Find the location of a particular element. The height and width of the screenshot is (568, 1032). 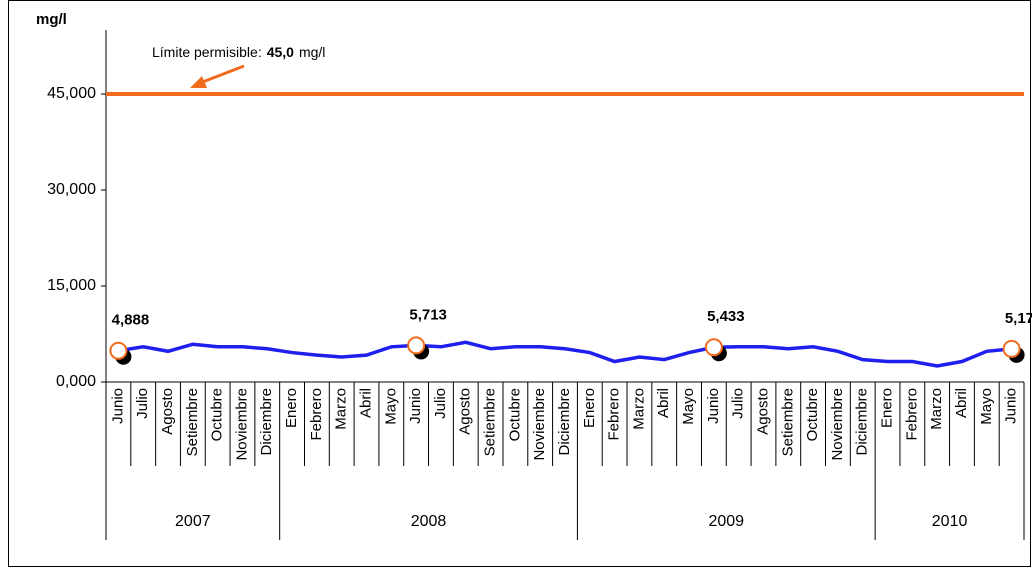

group-label: 2008 is located at coordinates (429, 521).